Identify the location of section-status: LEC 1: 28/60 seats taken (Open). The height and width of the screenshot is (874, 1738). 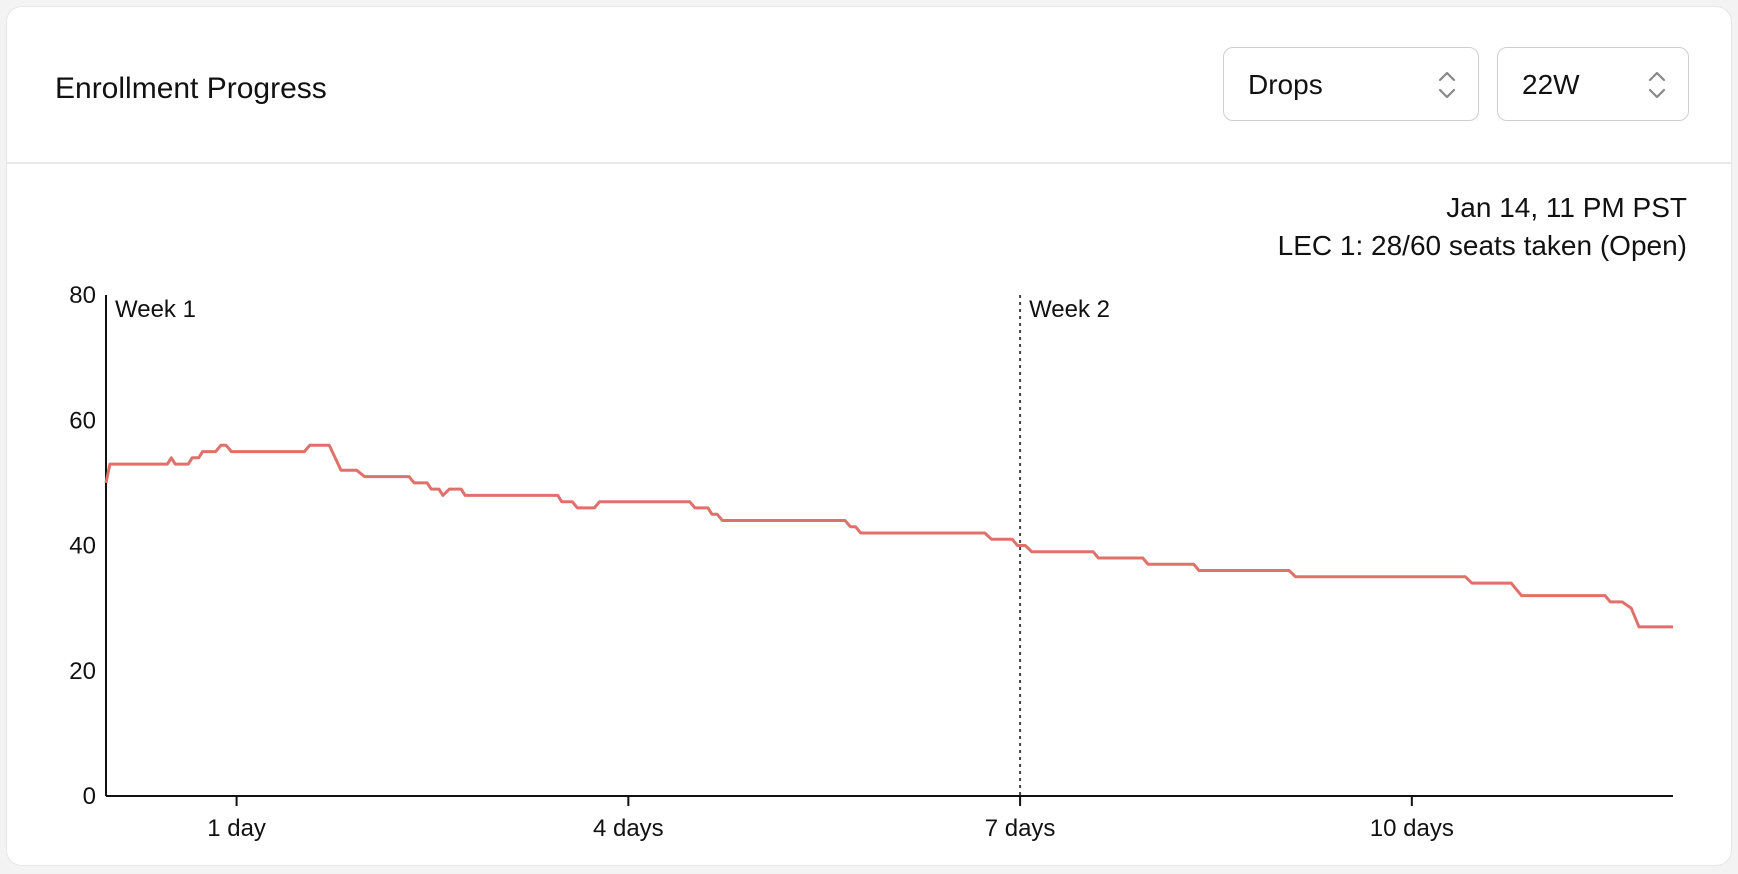
(1482, 245).